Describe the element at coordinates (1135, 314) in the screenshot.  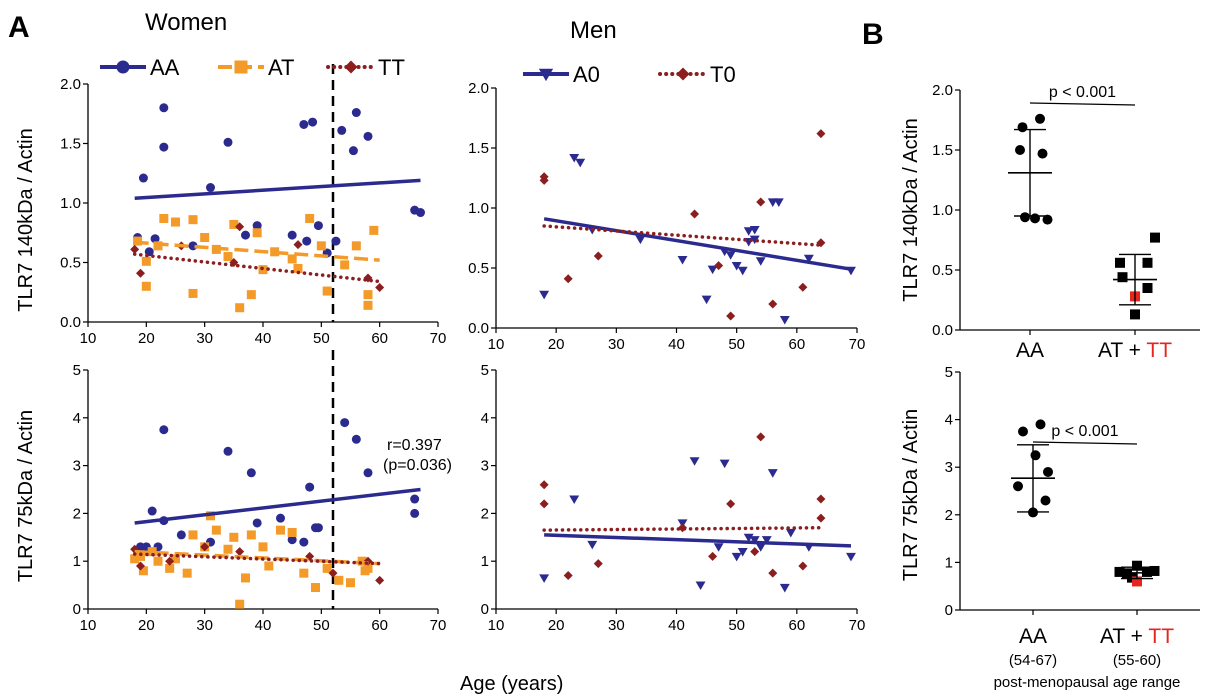
I see `b140-point-at-tt` at that location.